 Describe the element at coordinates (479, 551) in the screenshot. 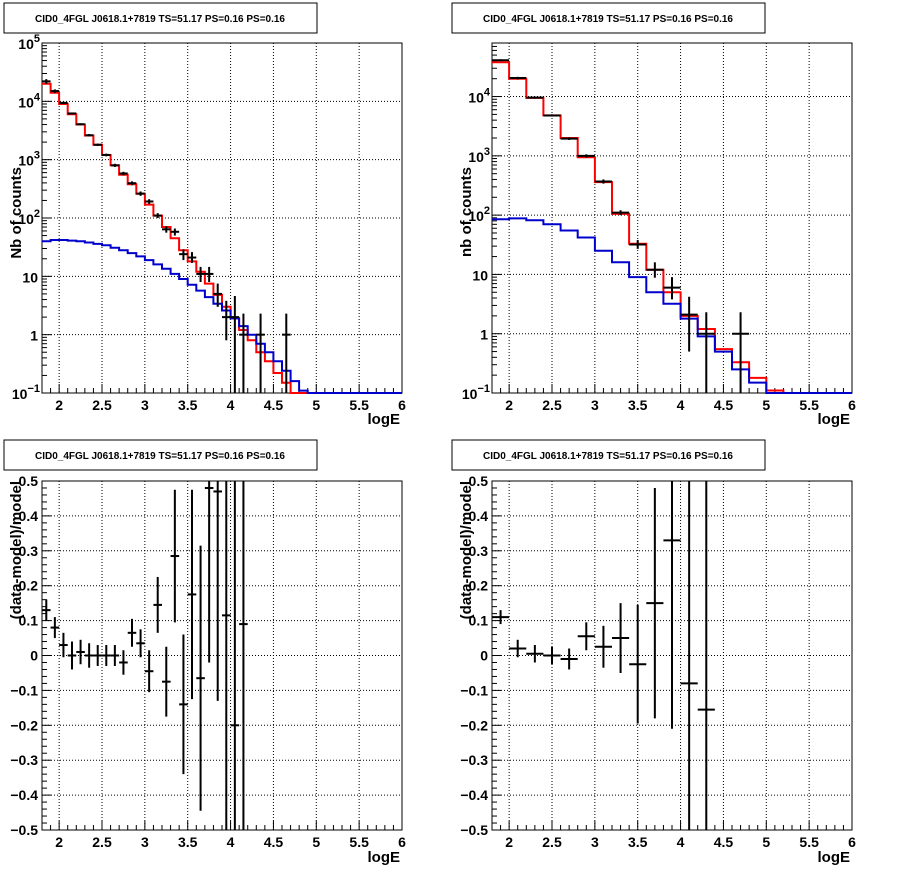

I see `y-tick-label: 0.3` at that location.